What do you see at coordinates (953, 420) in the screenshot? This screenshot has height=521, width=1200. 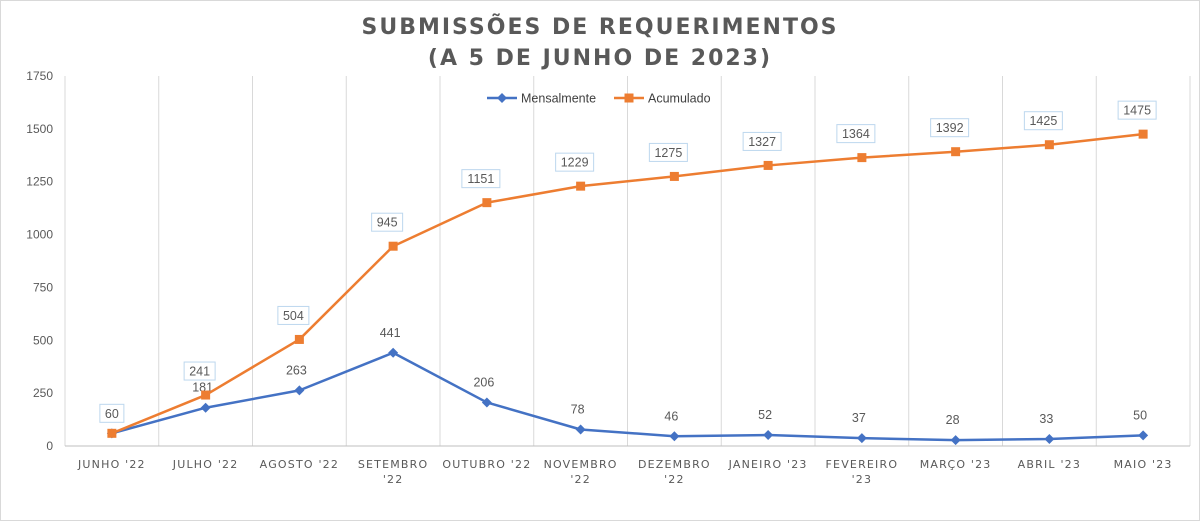 I see `data-label: 28` at bounding box center [953, 420].